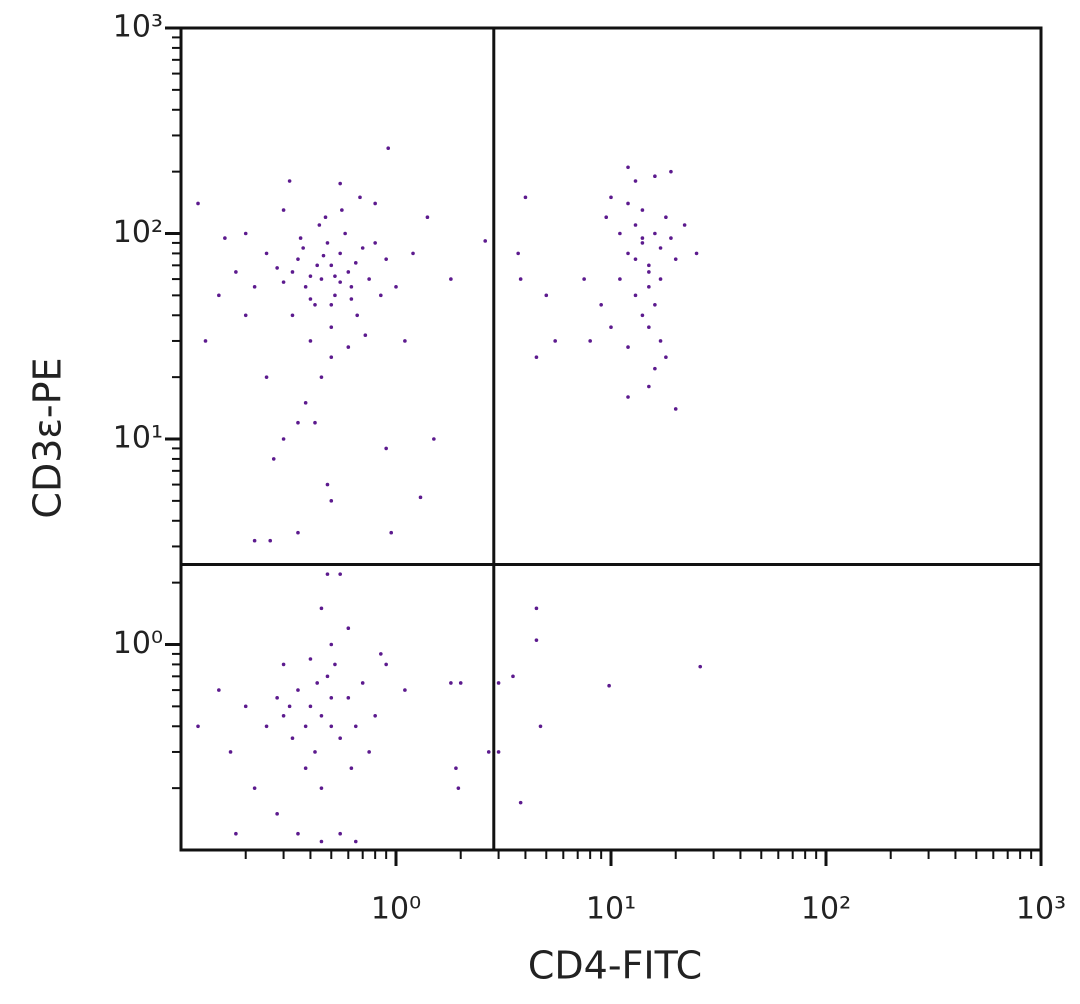 The height and width of the screenshot is (1004, 1080). I want to click on y-axis-label: CD3ε-PE, so click(48, 437).